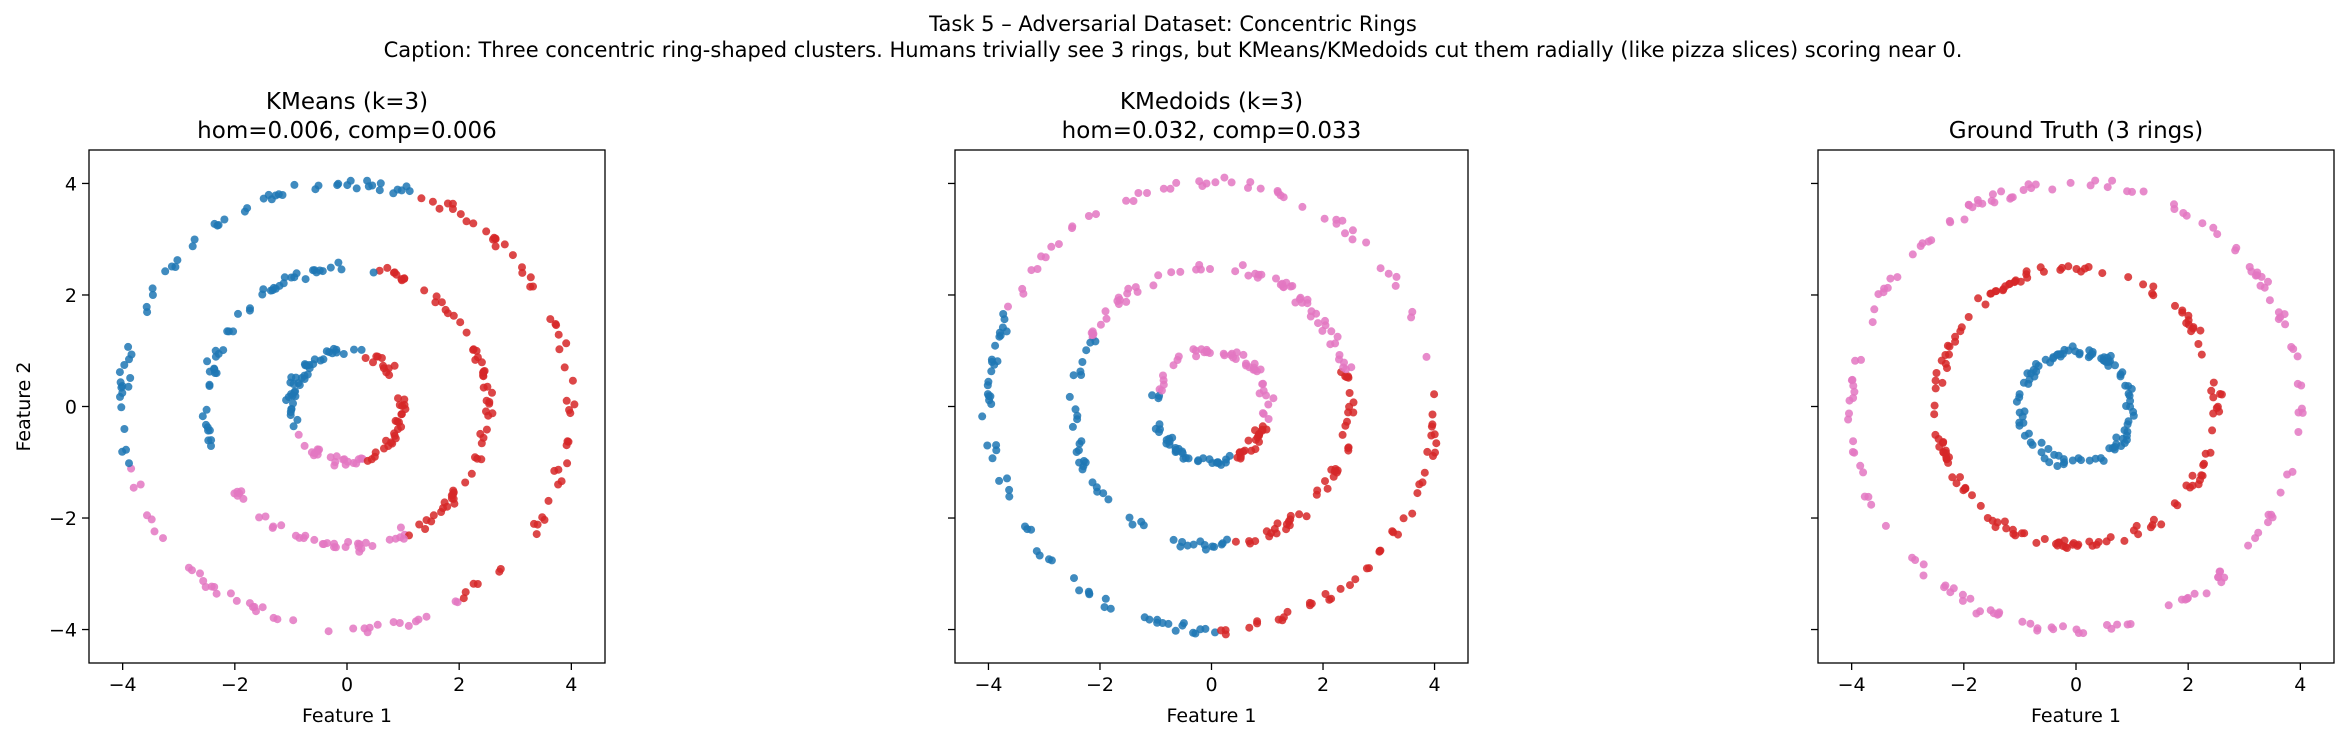 This screenshot has width=2346, height=740. I want to click on y-tick-label: 0, so click(71, 408).